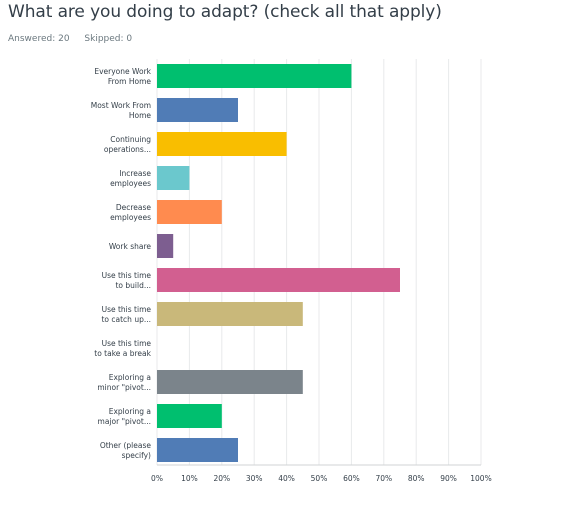 The width and height of the screenshot is (584, 513). Describe the element at coordinates (221, 478) in the screenshot. I see `tick-label: 20%` at that location.